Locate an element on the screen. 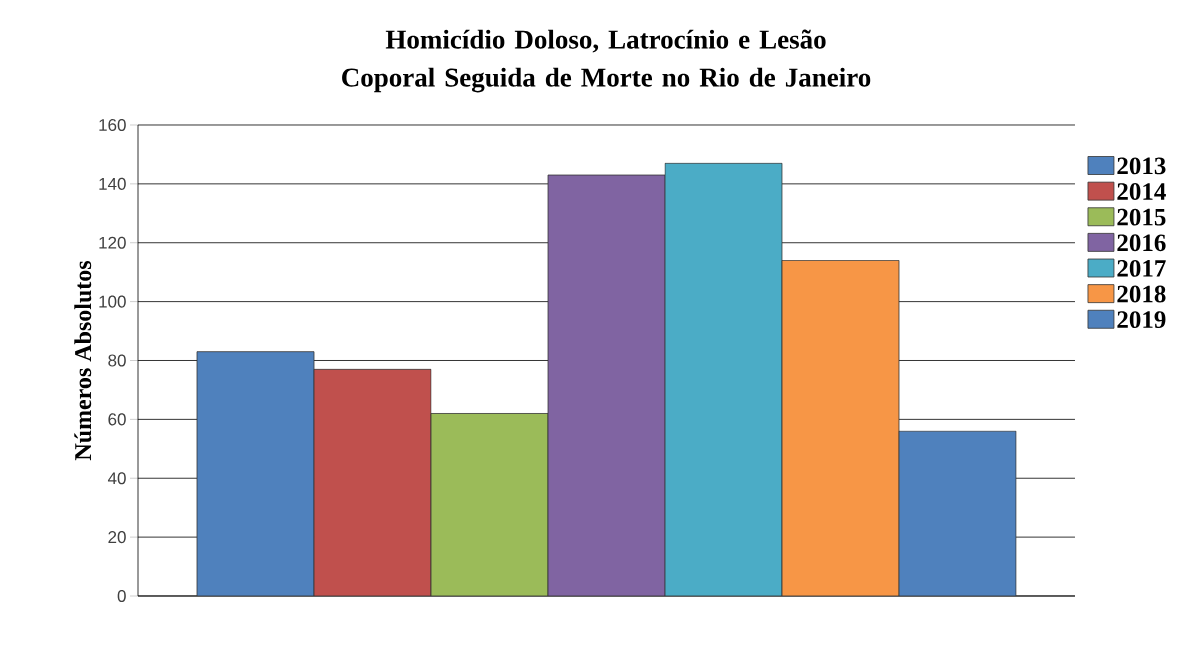 This screenshot has height=661, width=1203. legend-label: 2016 is located at coordinates (1141, 243).